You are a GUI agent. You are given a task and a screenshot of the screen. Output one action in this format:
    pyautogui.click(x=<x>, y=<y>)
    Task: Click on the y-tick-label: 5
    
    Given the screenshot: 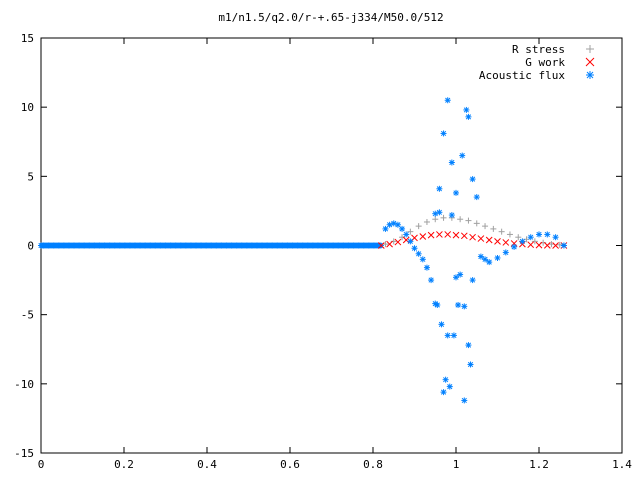 What is the action you would take?
    pyautogui.click(x=30, y=176)
    